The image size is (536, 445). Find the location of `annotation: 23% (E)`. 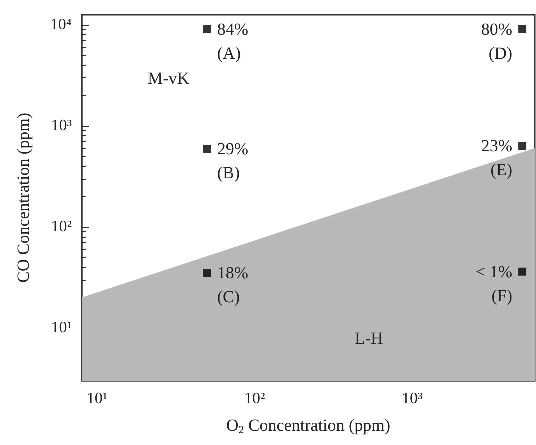

annotation: 23% (E) is located at coordinates (497, 158).